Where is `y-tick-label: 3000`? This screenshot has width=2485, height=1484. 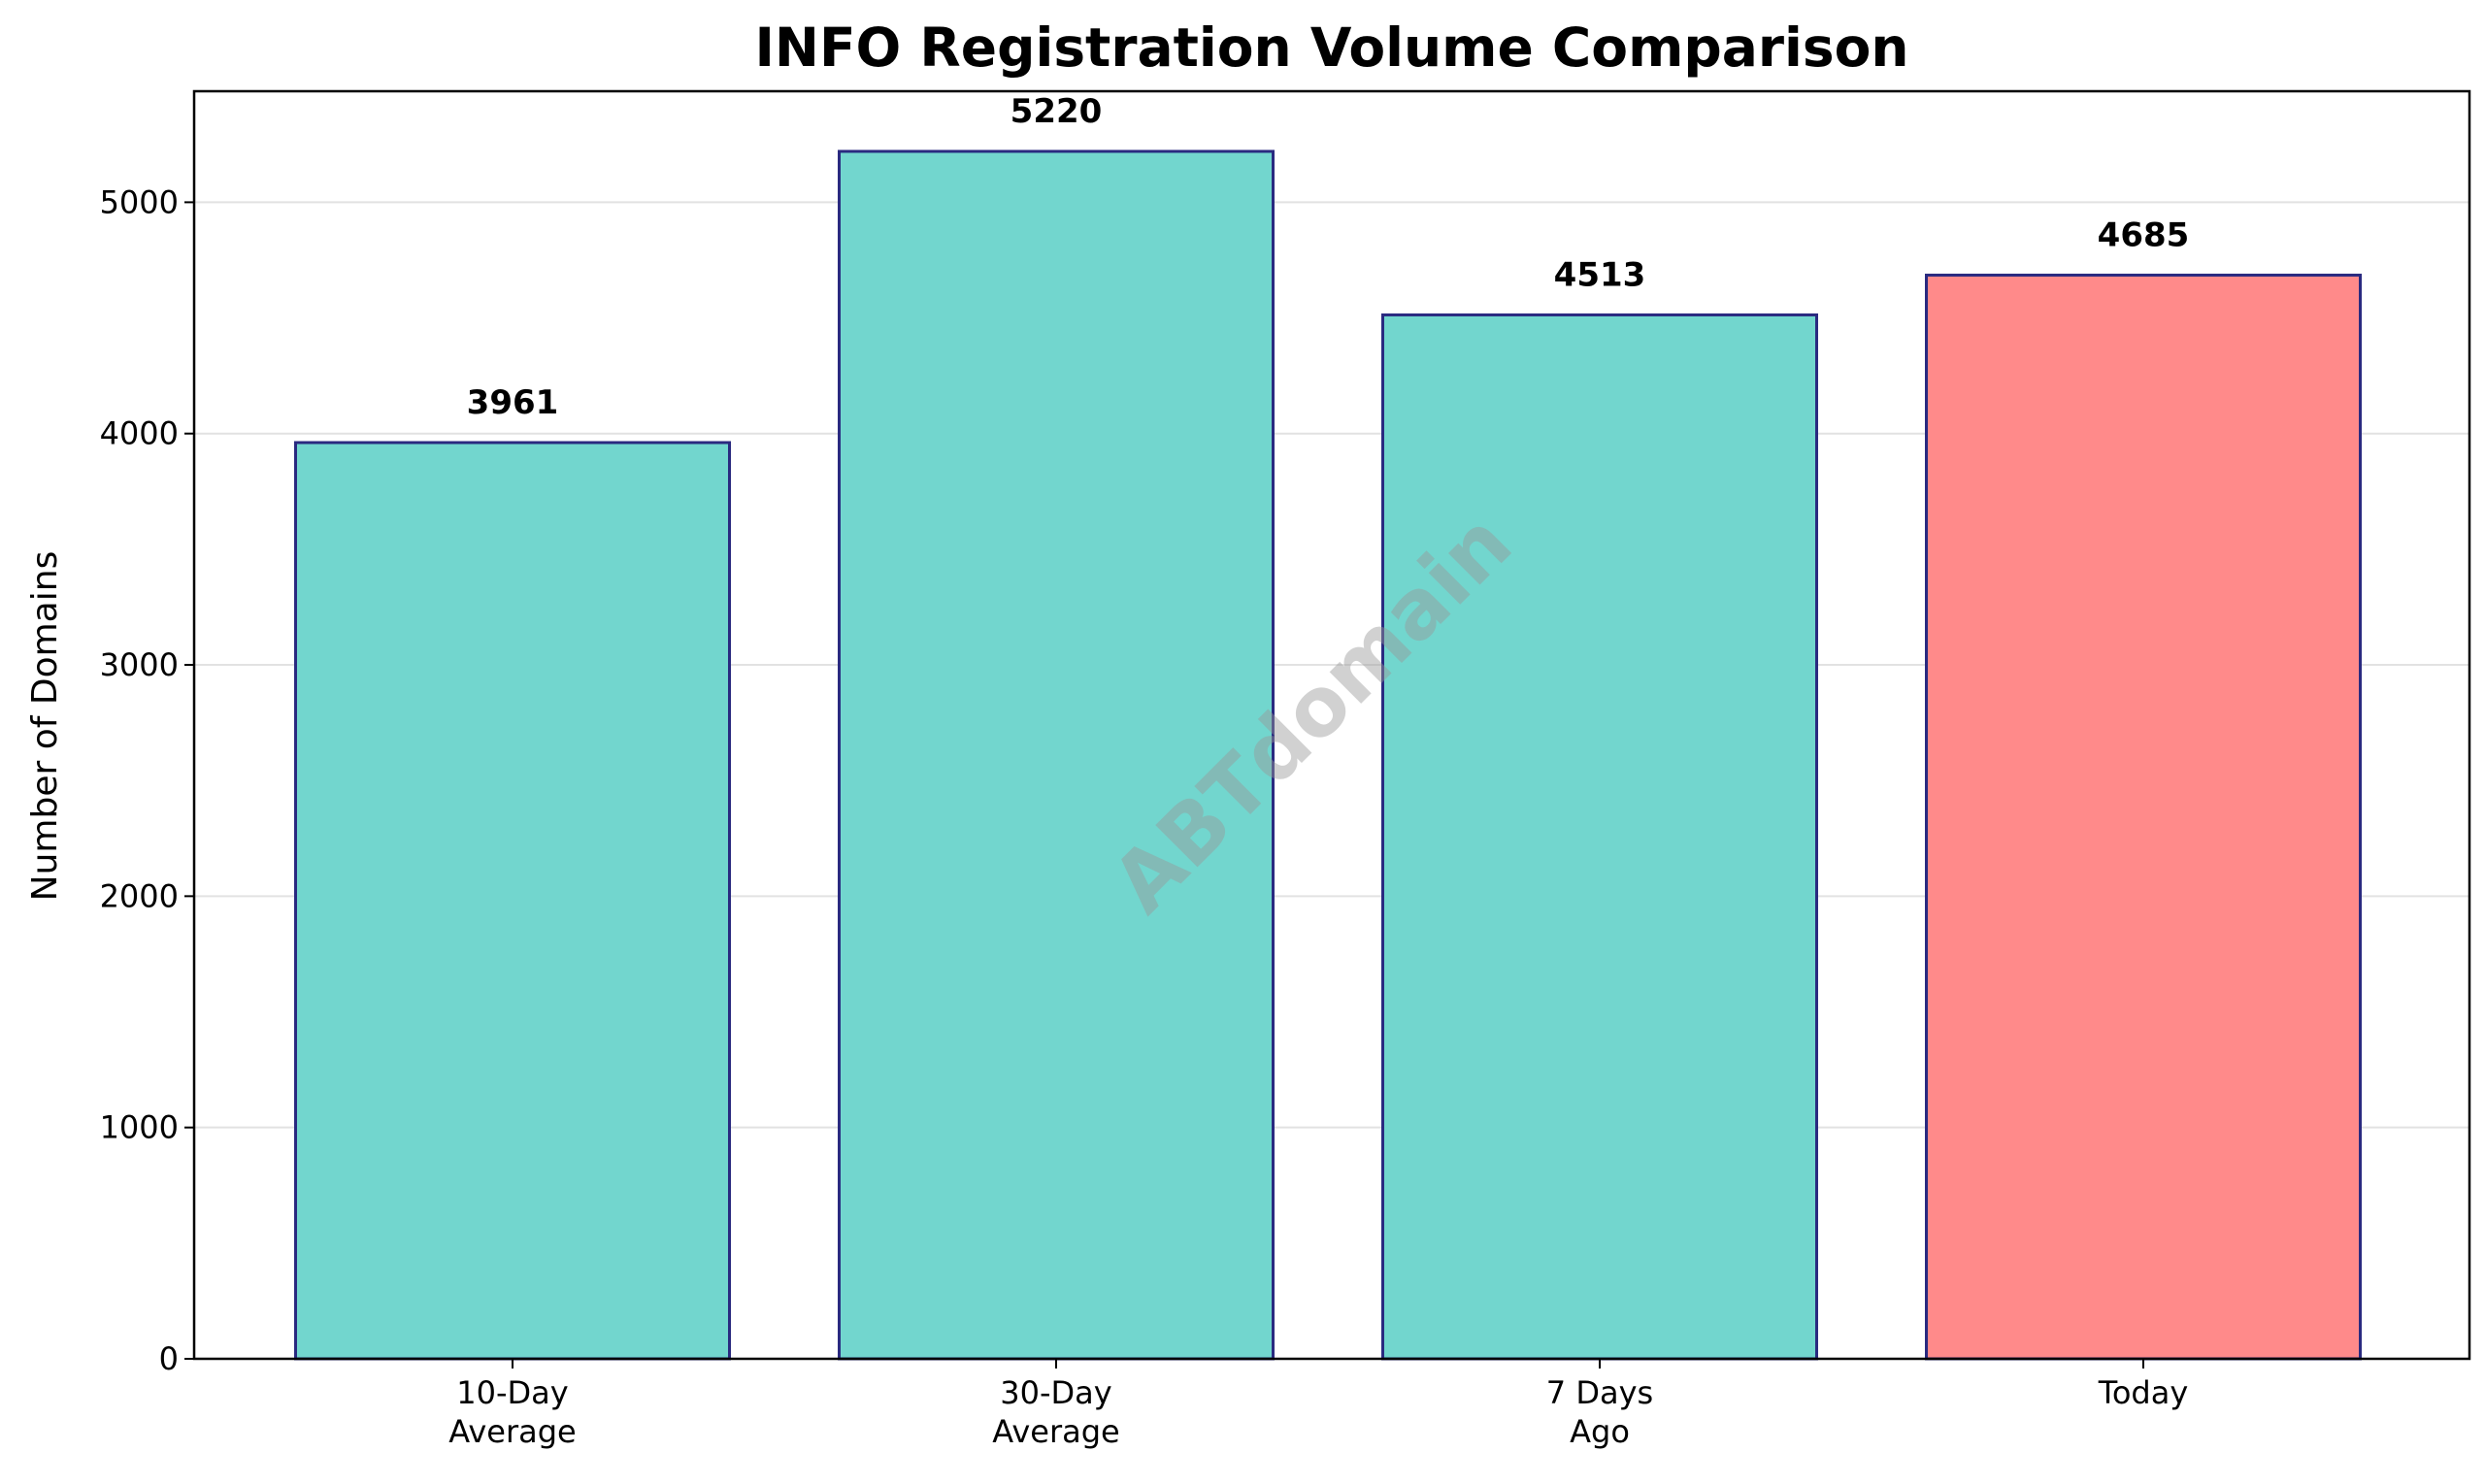
y-tick-label: 3000 is located at coordinates (139, 664).